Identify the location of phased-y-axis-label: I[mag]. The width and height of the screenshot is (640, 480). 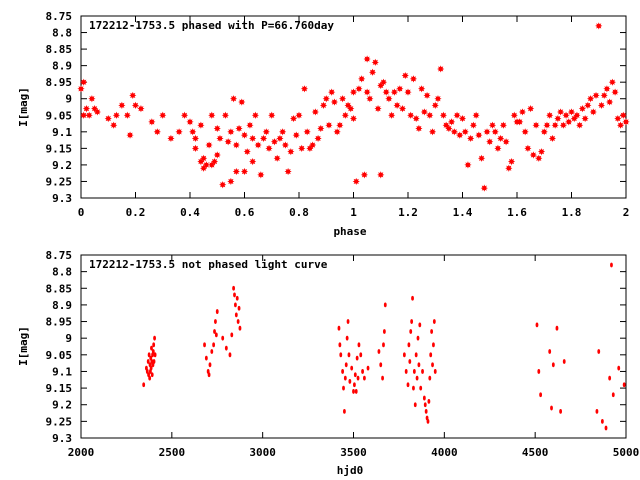
(23, 107).